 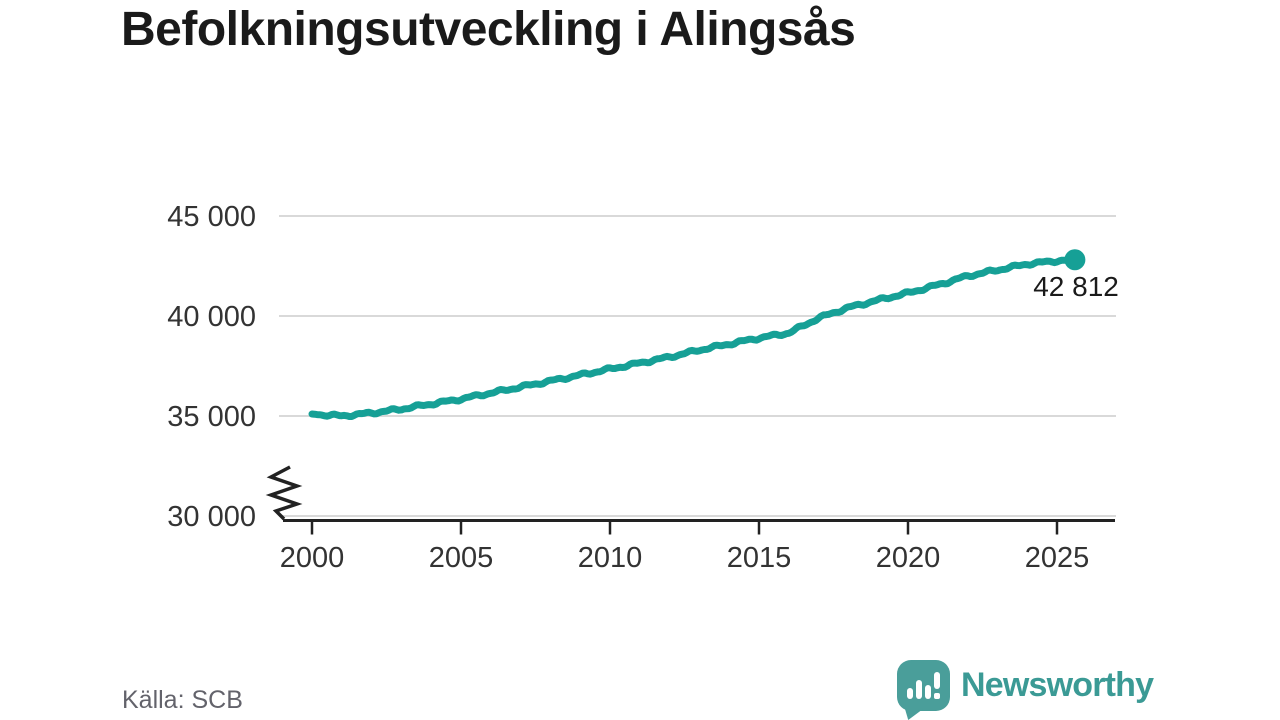 I want to click on newsworthy-speech-bubble-icon, so click(x=923, y=690).